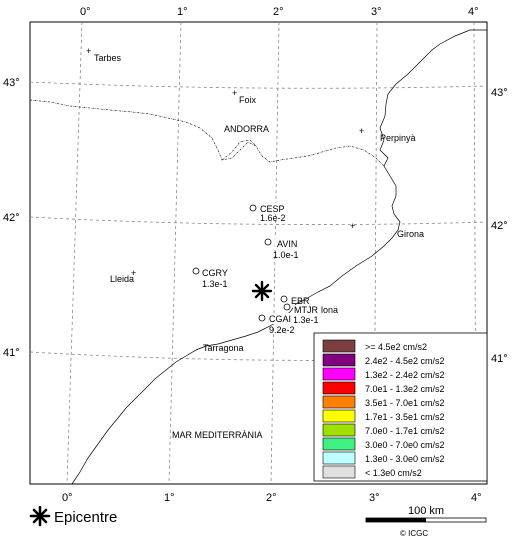 The width and height of the screenshot is (515, 545). I want to click on legend-label: 3.0e0 - 7.0e0 cm/s2, so click(405, 445).